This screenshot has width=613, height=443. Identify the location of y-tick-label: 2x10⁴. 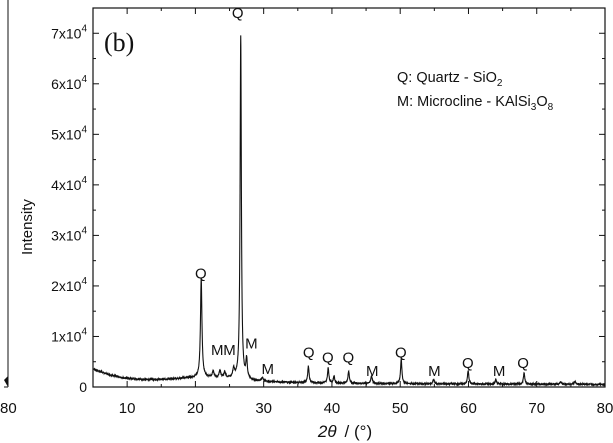
(69, 285).